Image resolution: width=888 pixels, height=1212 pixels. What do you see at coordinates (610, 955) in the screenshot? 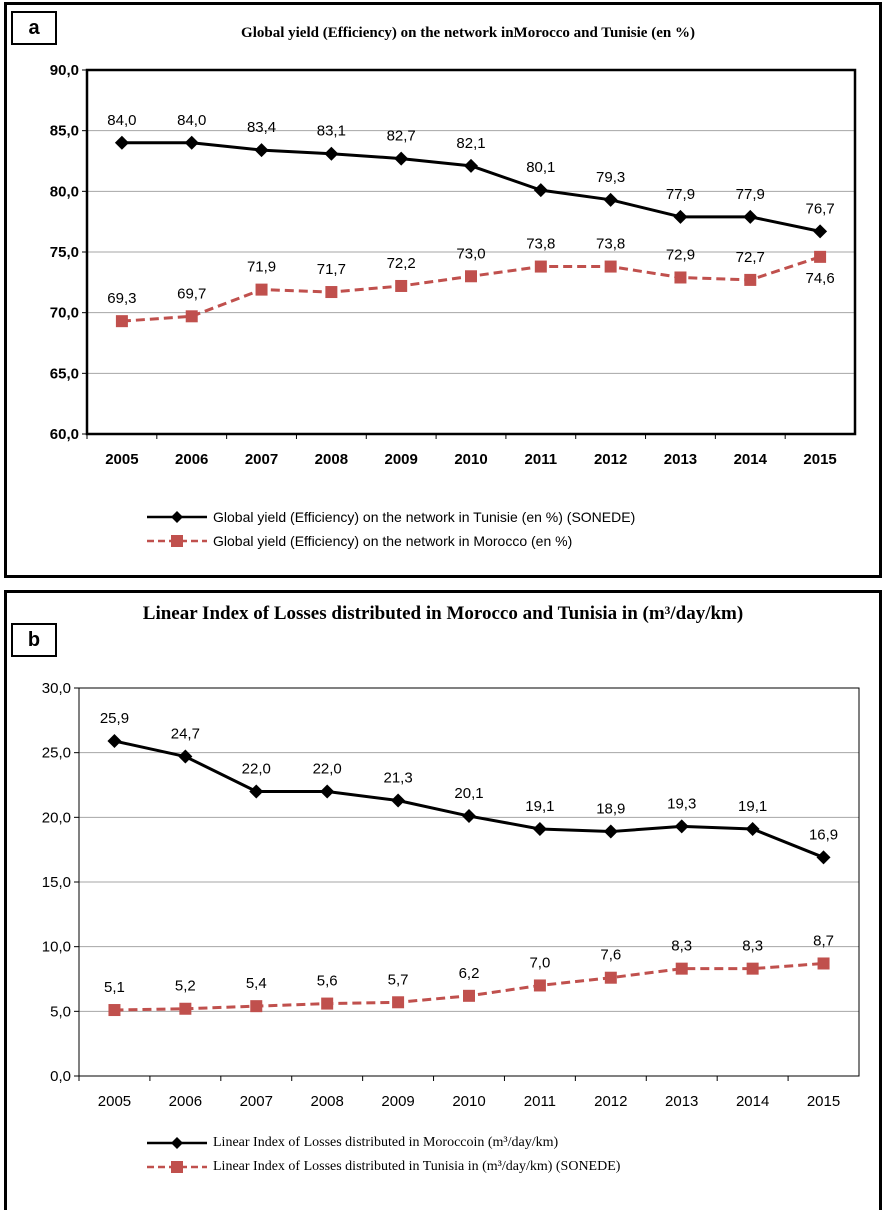
I see `data-label: 7,6` at bounding box center [610, 955].